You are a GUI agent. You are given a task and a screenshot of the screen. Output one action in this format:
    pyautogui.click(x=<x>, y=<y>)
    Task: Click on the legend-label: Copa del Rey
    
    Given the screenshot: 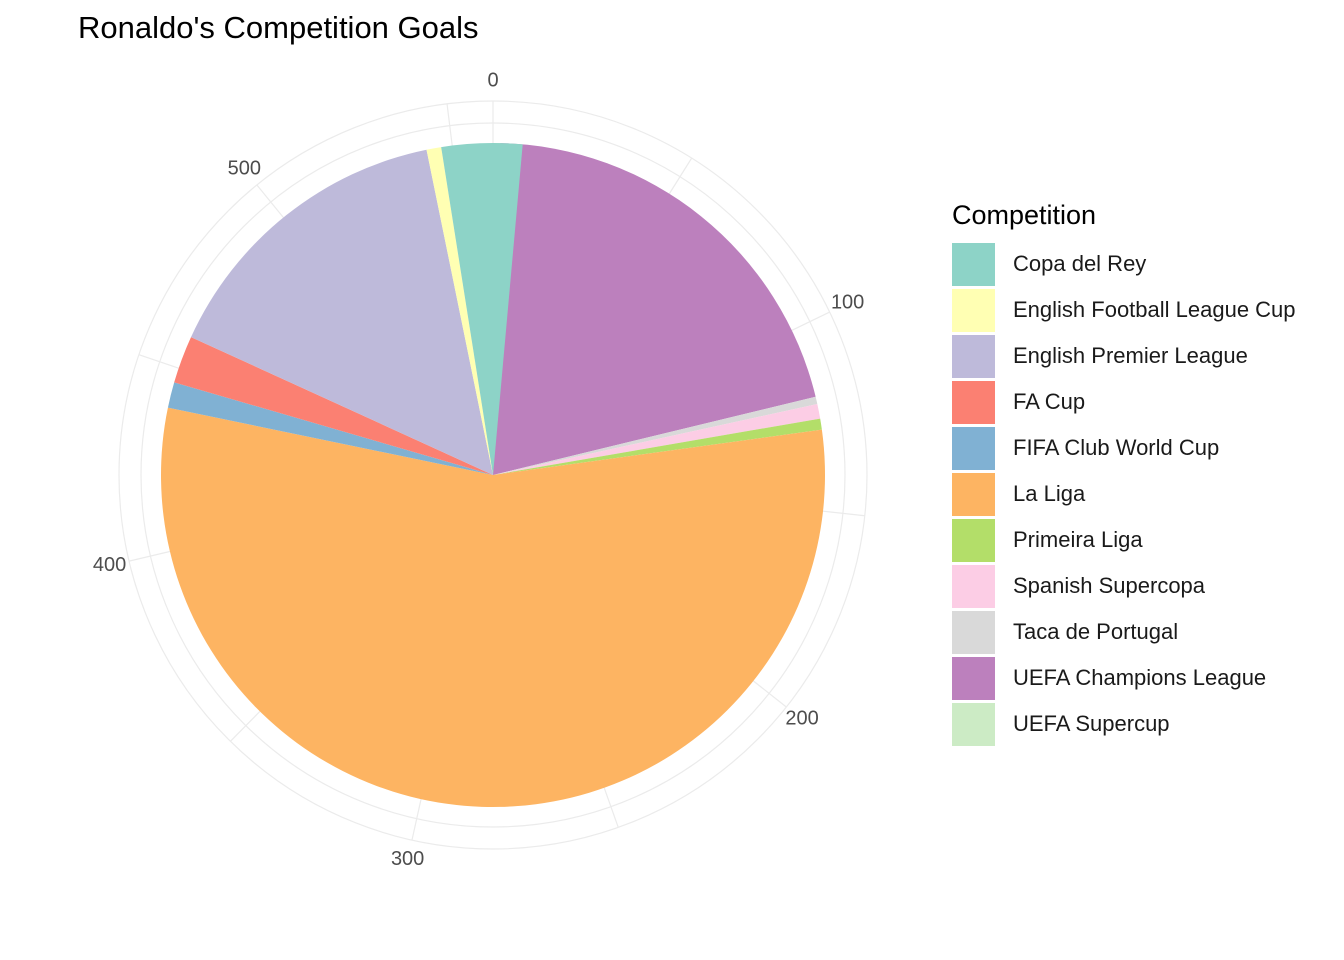 What is the action you would take?
    pyautogui.click(x=1080, y=263)
    